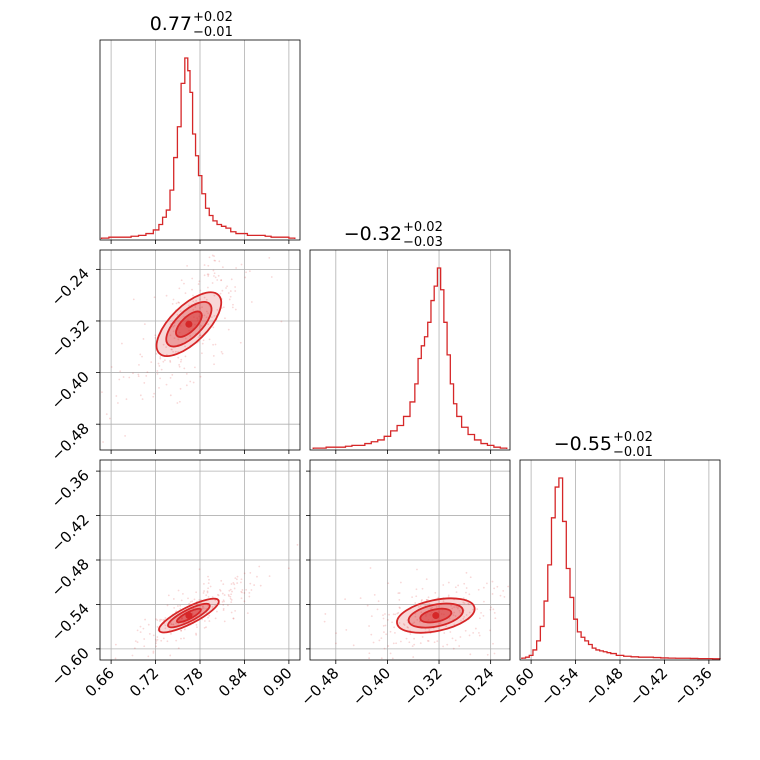  I want to click on y-tick-label: −0.48, so click(70, 577).